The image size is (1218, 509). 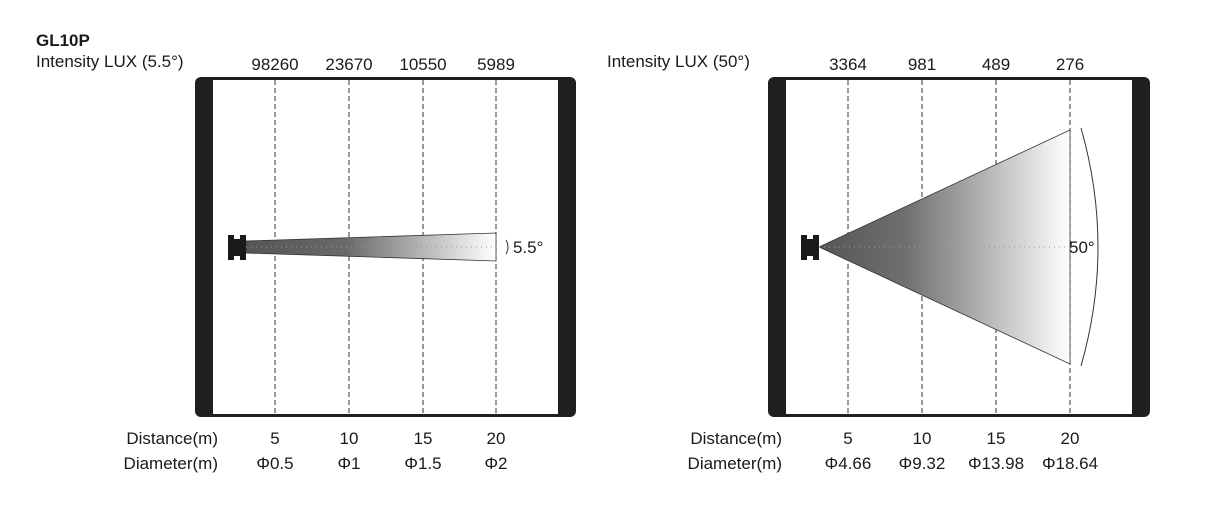 I want to click on intensity-label: Intensity LUX (5.5°), so click(x=110, y=61).